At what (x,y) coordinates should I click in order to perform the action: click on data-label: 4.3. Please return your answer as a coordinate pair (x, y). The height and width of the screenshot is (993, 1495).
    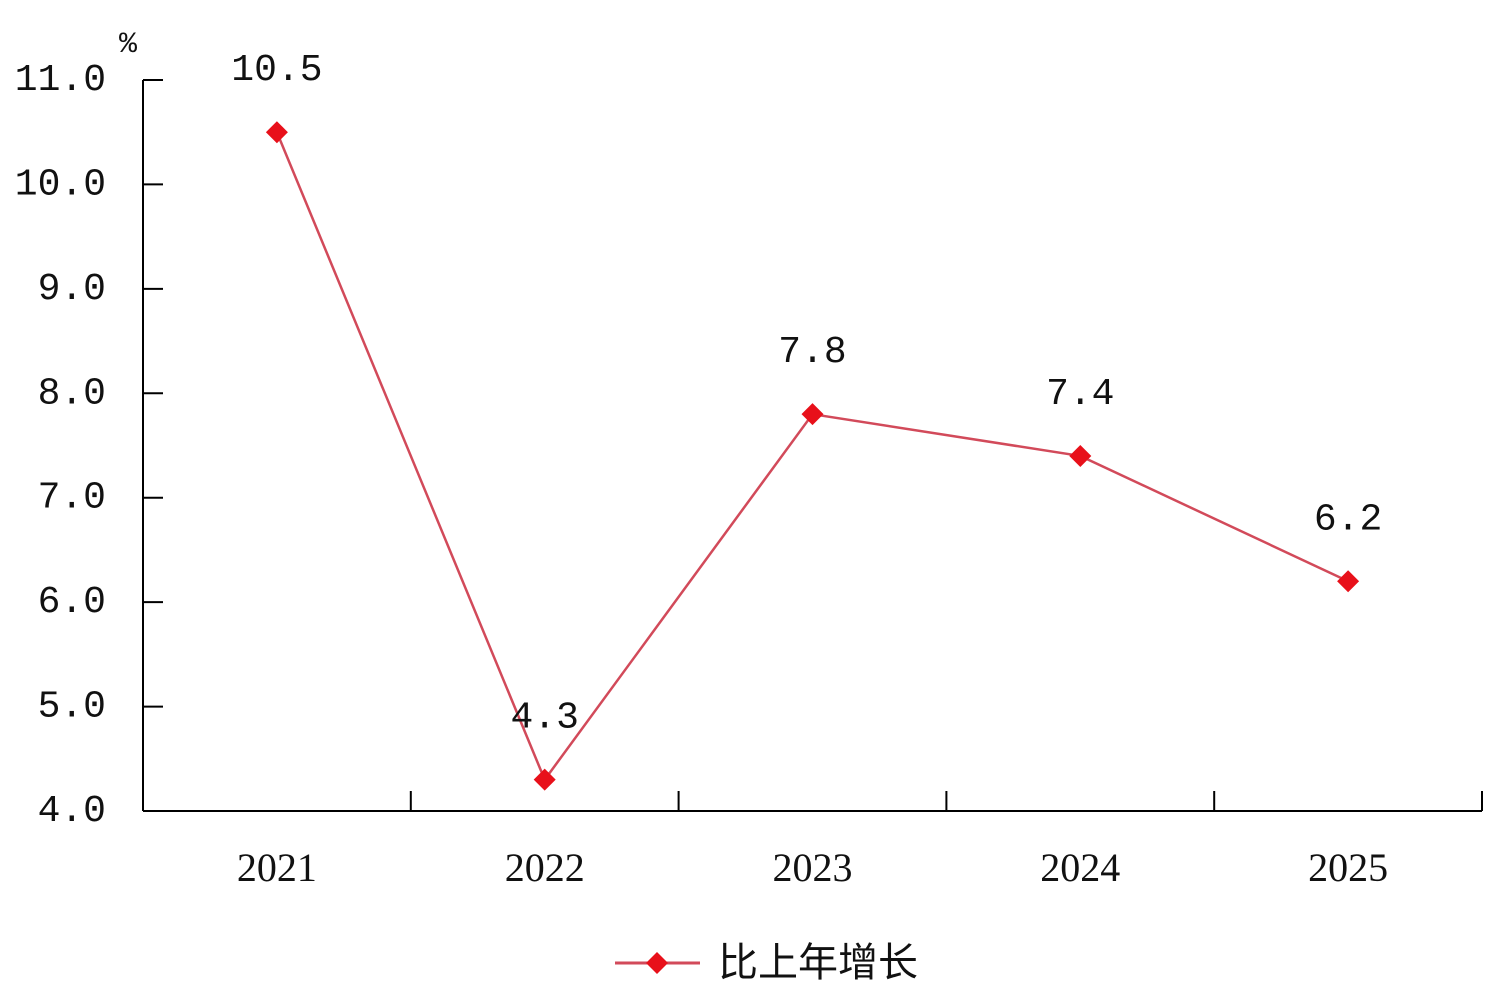
    Looking at the image, I should click on (544, 718).